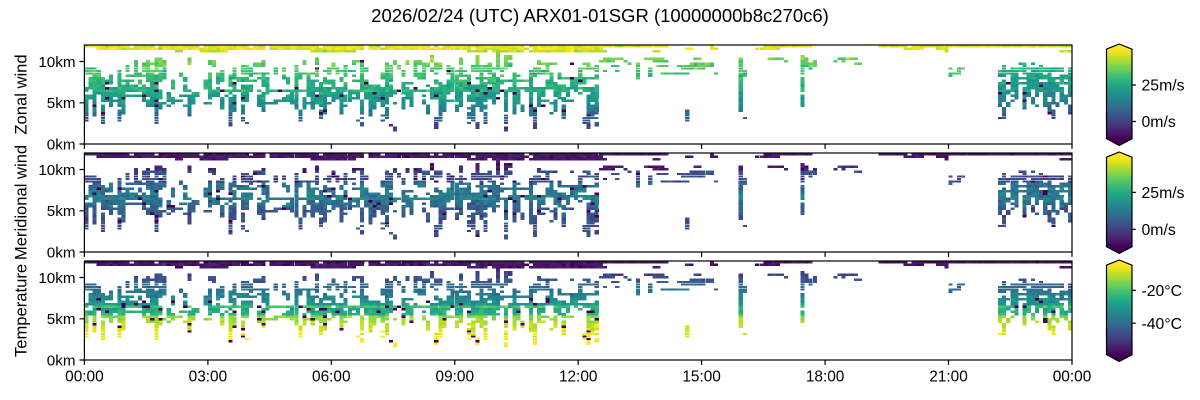  What do you see at coordinates (20, 310) in the screenshot?
I see `svg-text: Temperature` at bounding box center [20, 310].